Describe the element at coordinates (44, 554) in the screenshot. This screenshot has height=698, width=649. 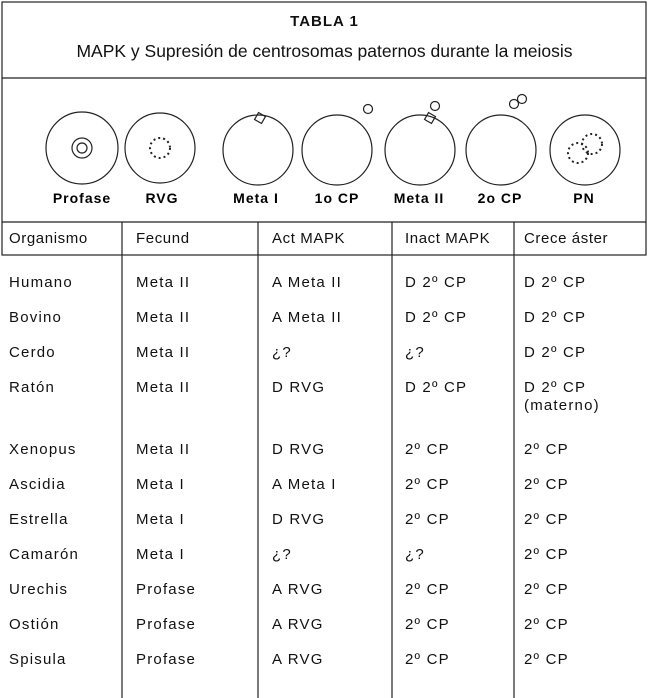
I see `cell: Camarón` at that location.